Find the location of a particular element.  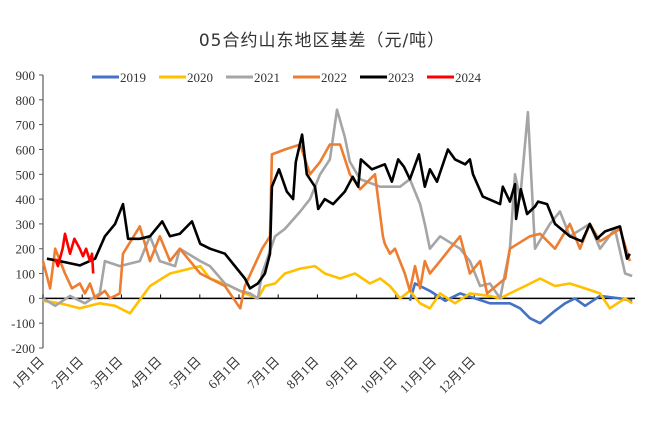

x-tick-label: 9月1日 is located at coordinates (342, 373).